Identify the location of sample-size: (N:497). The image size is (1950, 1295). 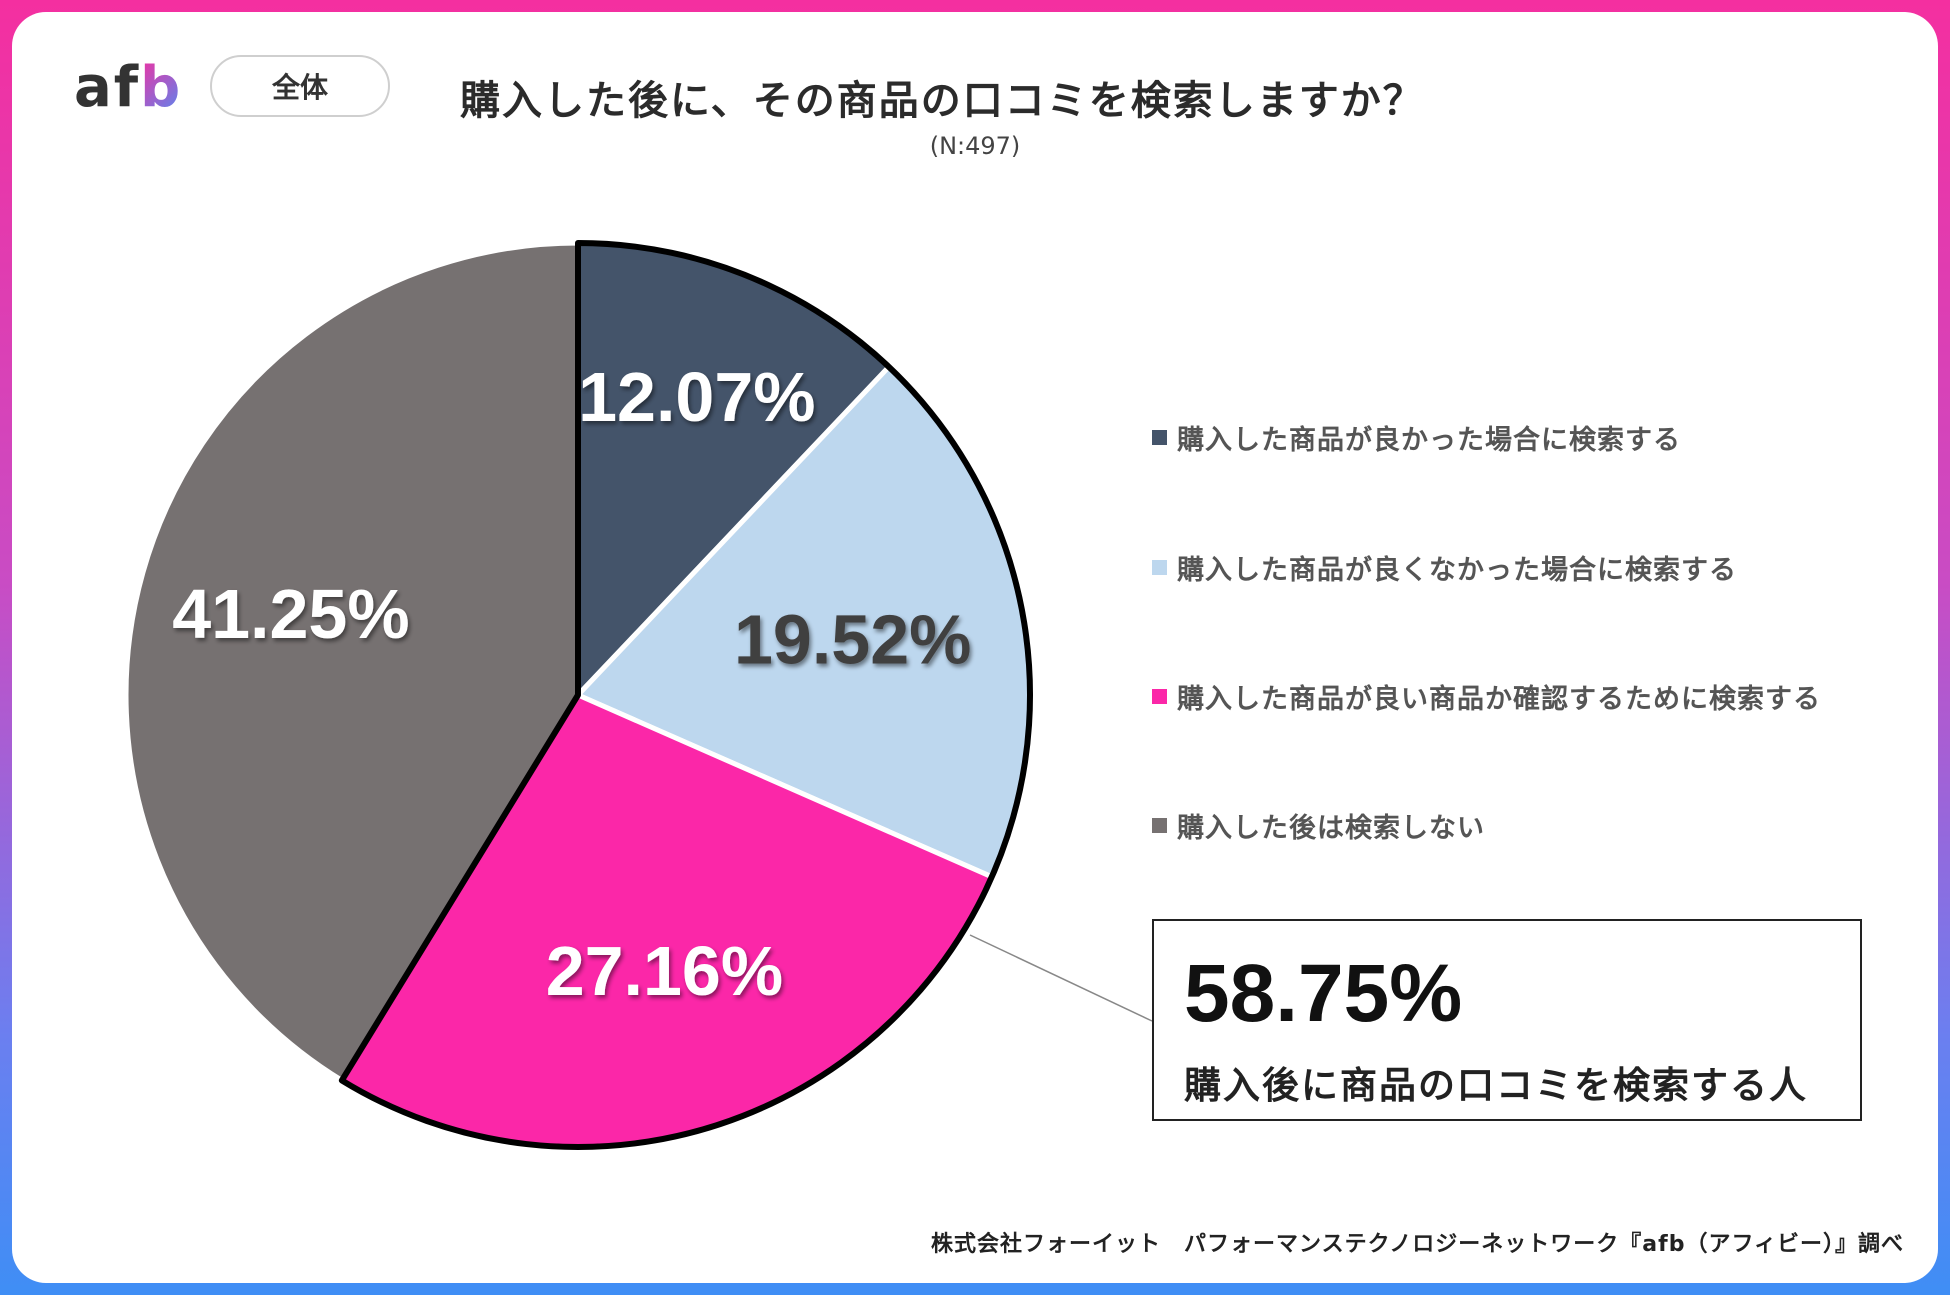
(975, 146).